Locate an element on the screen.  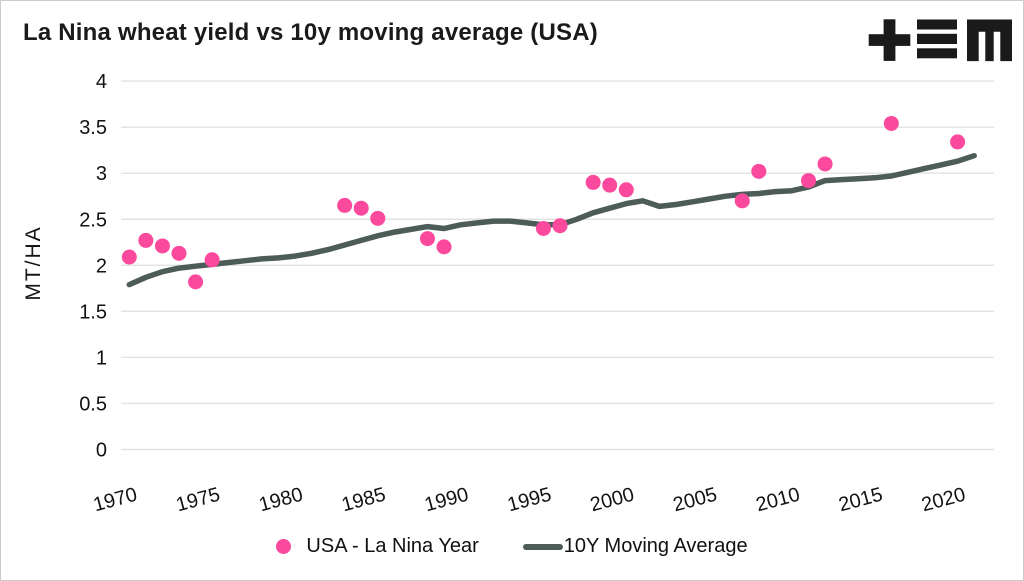
x-tick-label: 1980 is located at coordinates (281, 500).